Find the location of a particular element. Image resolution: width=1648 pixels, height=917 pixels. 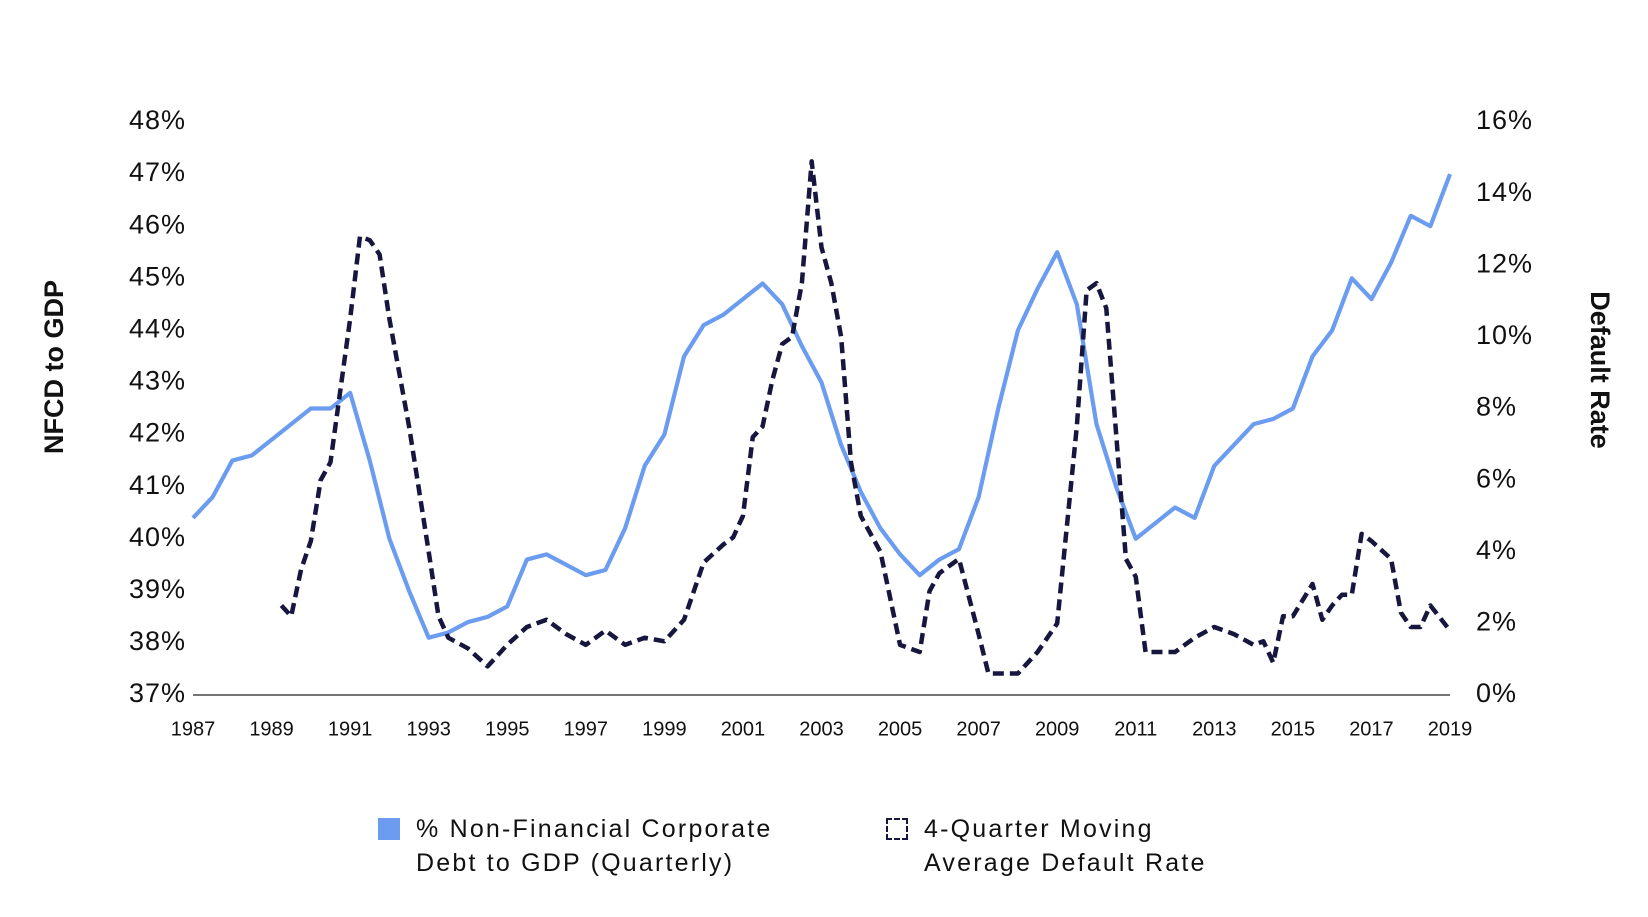

y-tick-label: 38% is located at coordinates (157, 641).